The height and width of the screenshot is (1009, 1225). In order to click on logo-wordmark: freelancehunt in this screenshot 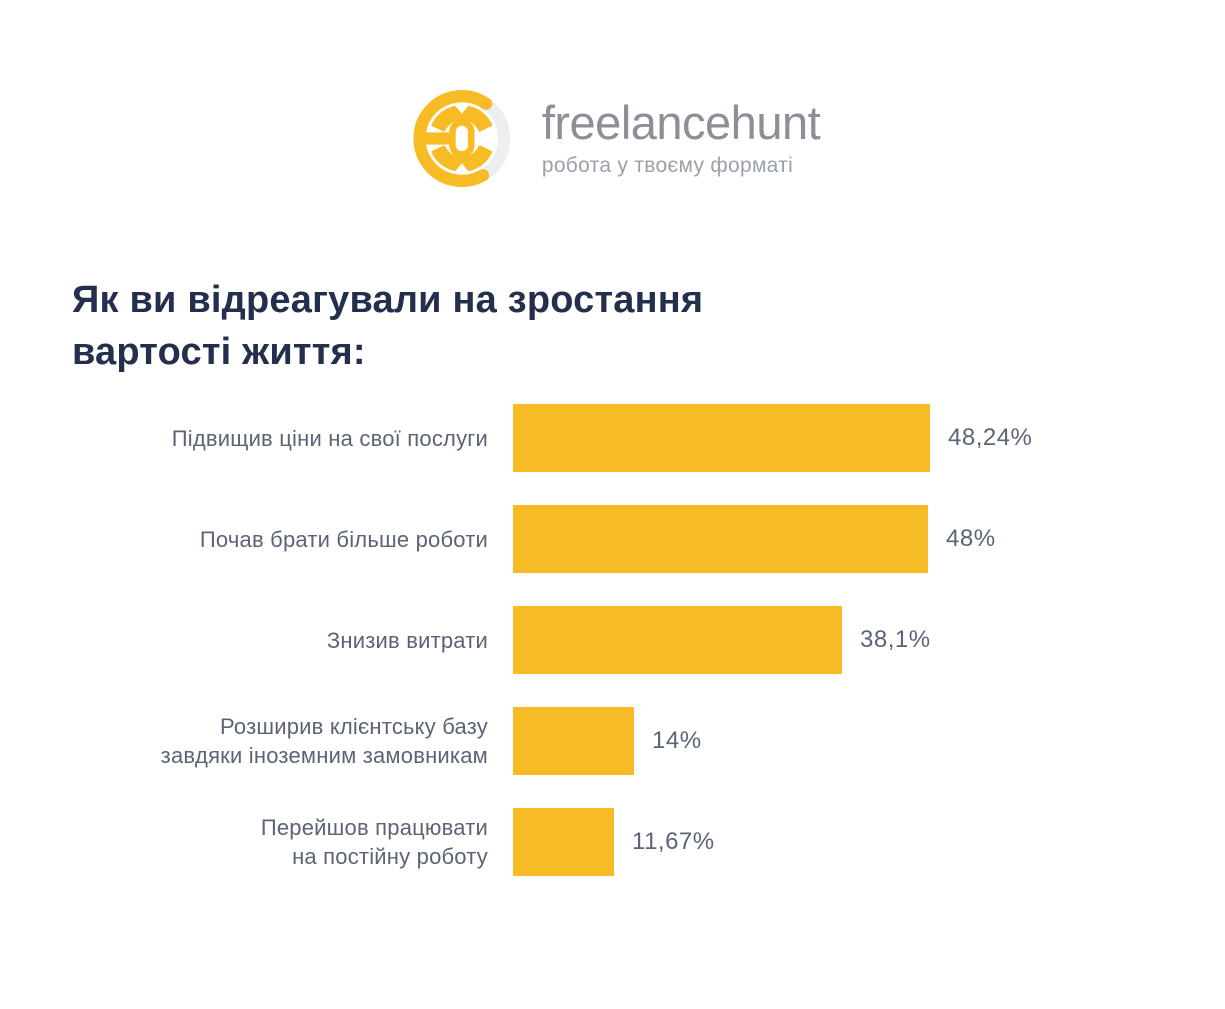, I will do `click(681, 122)`.